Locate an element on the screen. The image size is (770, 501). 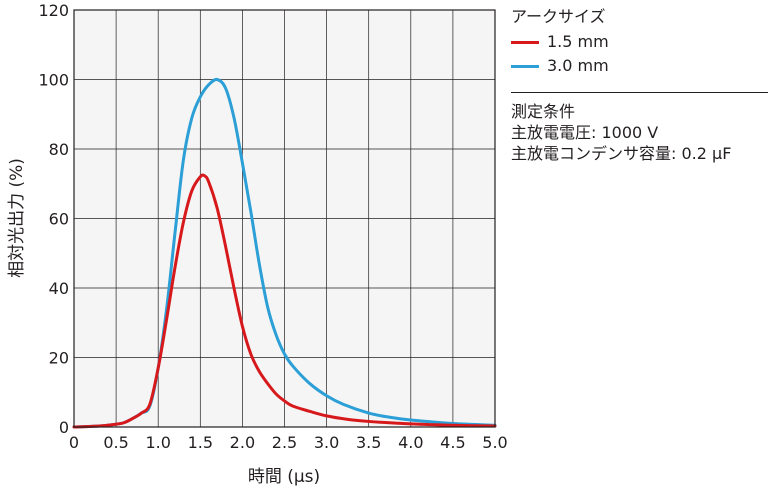
x-tick-label: 2.0 is located at coordinates (242, 442).